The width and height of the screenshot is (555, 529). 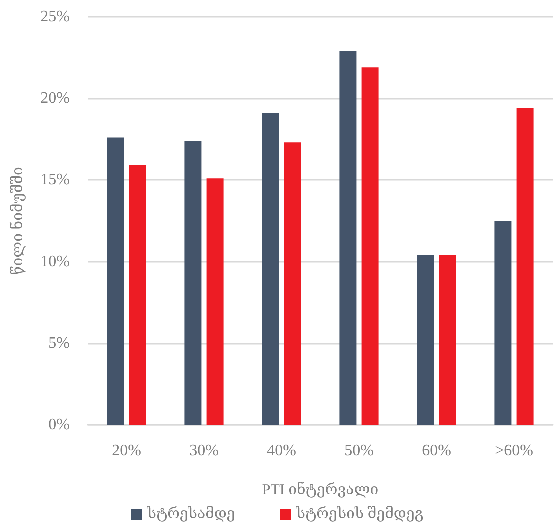 I want to click on y-tick-label: 25%, so click(x=55, y=17).